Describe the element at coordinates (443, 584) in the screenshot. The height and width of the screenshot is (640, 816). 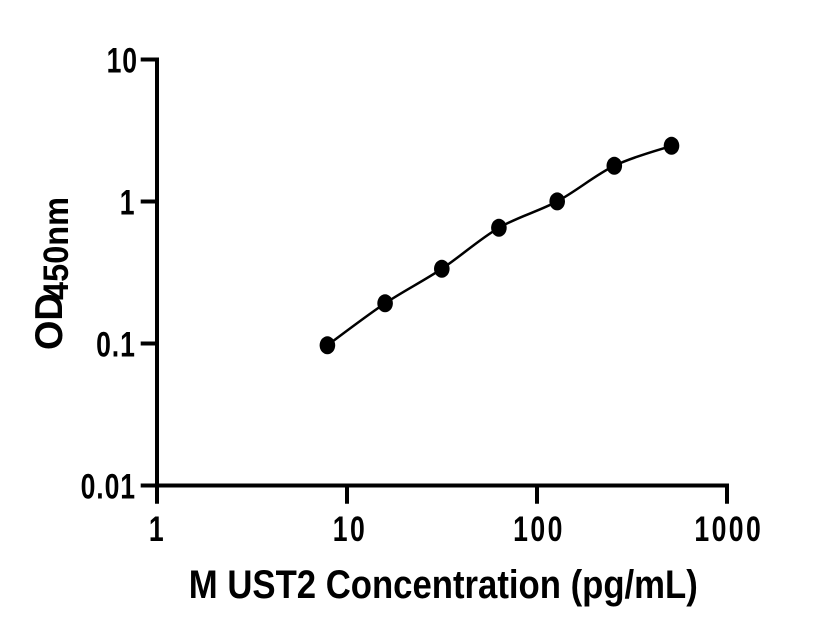
I see `svg-text: M UST2 Concentration (pg/mL)` at that location.